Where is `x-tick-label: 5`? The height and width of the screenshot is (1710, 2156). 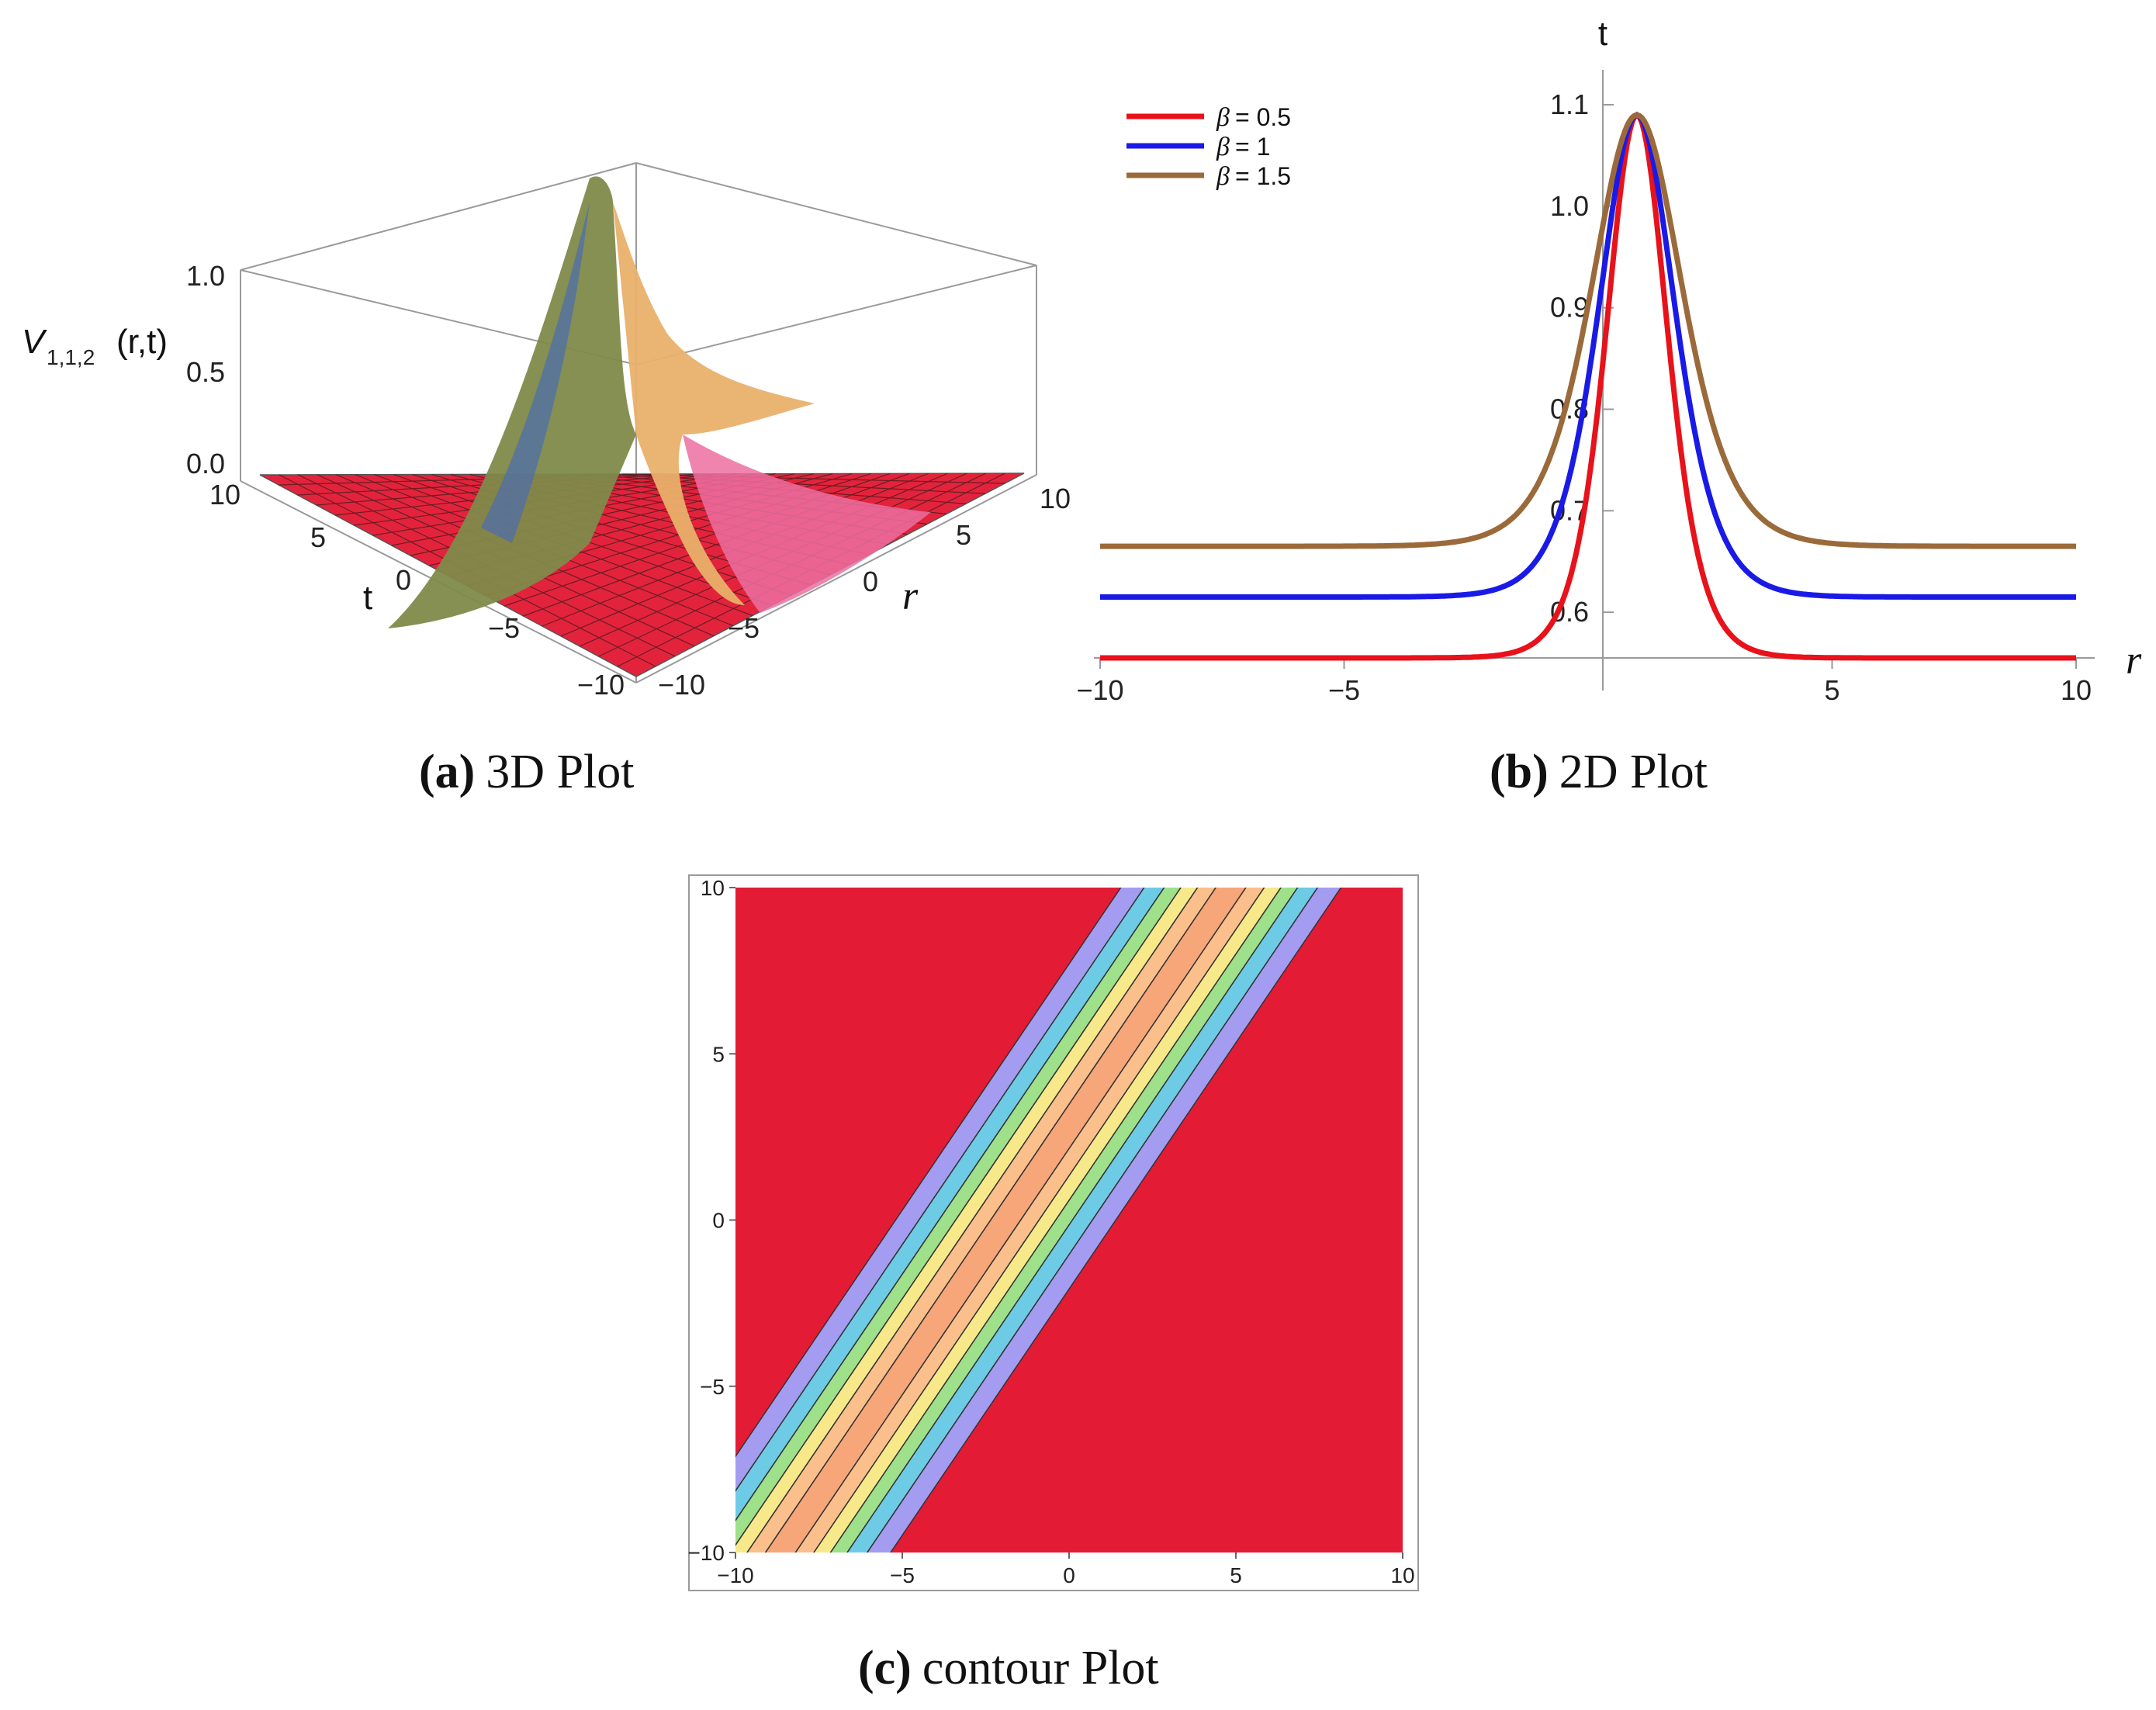 x-tick-label: 5 is located at coordinates (1831, 690).